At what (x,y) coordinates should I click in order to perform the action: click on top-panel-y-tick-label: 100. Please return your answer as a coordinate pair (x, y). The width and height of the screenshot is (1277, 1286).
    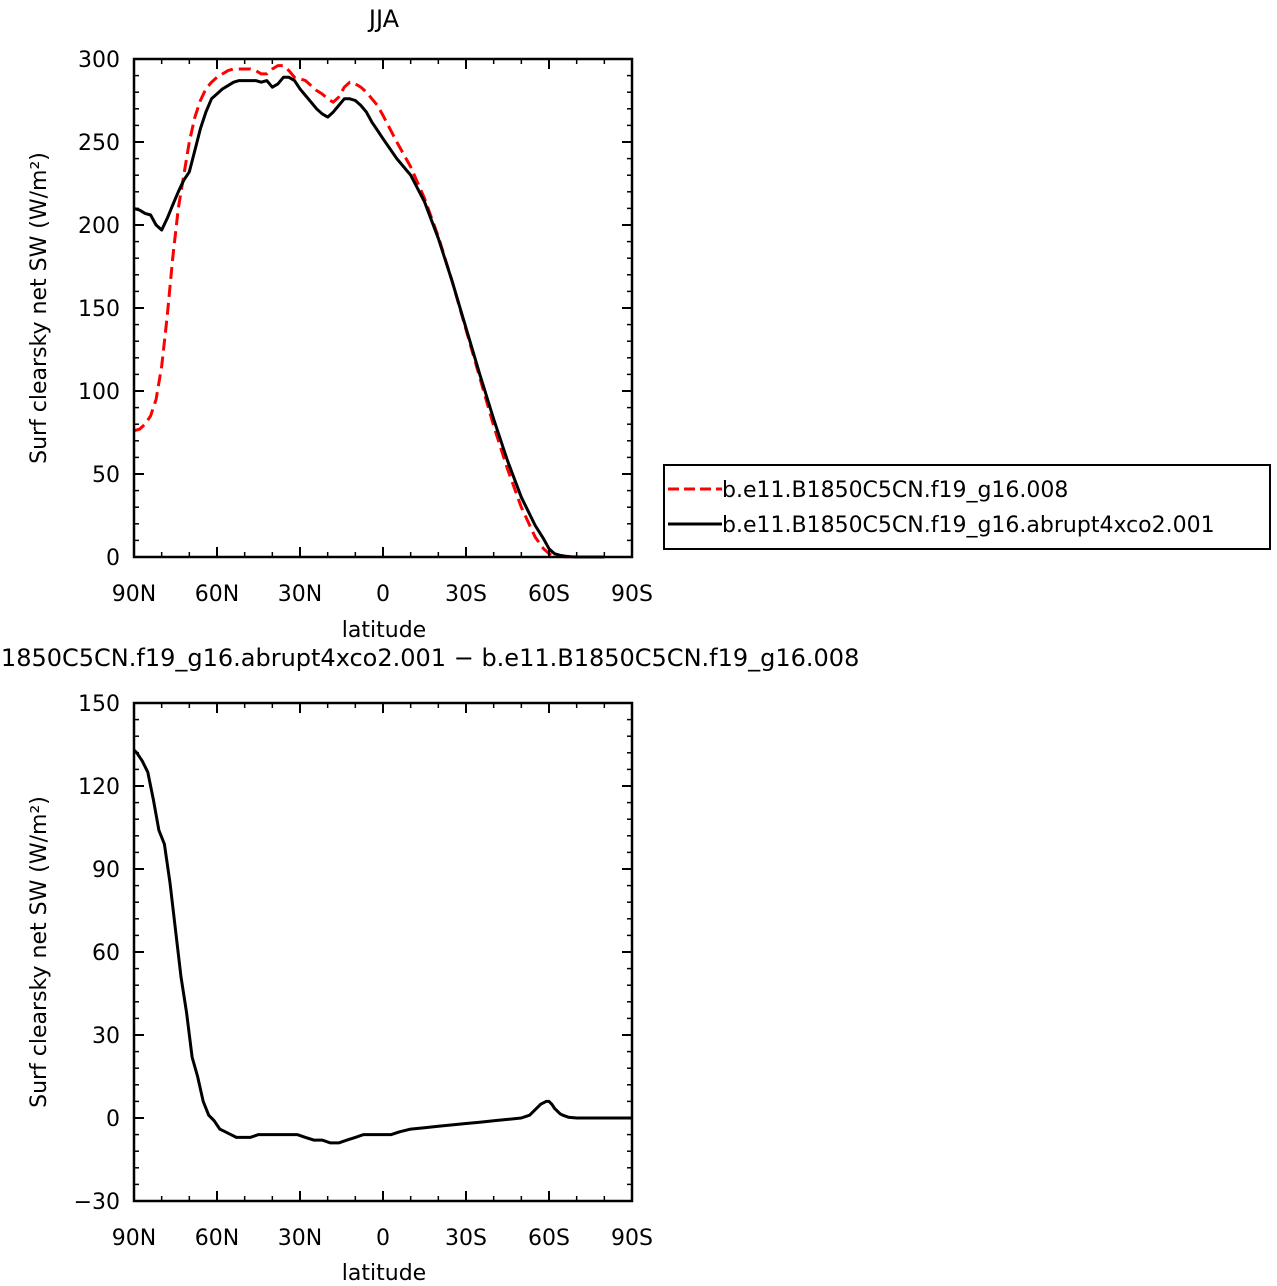
    Looking at the image, I should click on (99, 392).